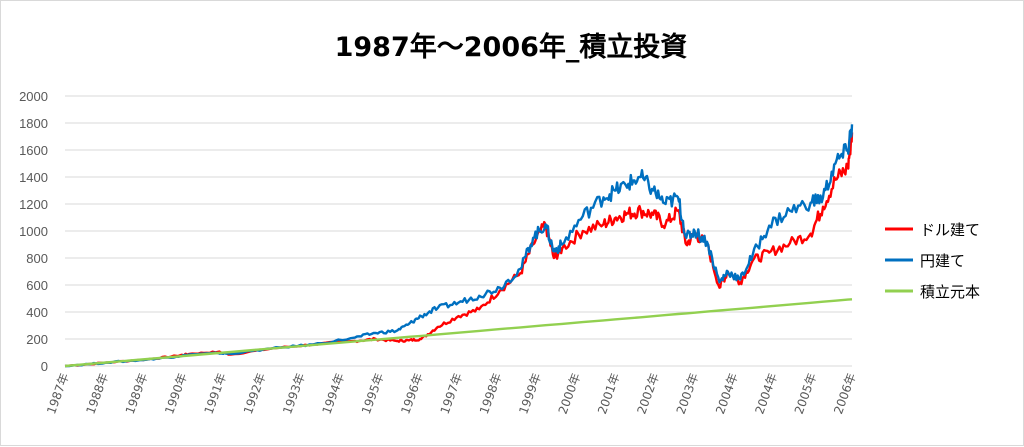 The image size is (1024, 447). What do you see at coordinates (294, 393) in the screenshot?
I see `x-tick-label: 1993年` at bounding box center [294, 393].